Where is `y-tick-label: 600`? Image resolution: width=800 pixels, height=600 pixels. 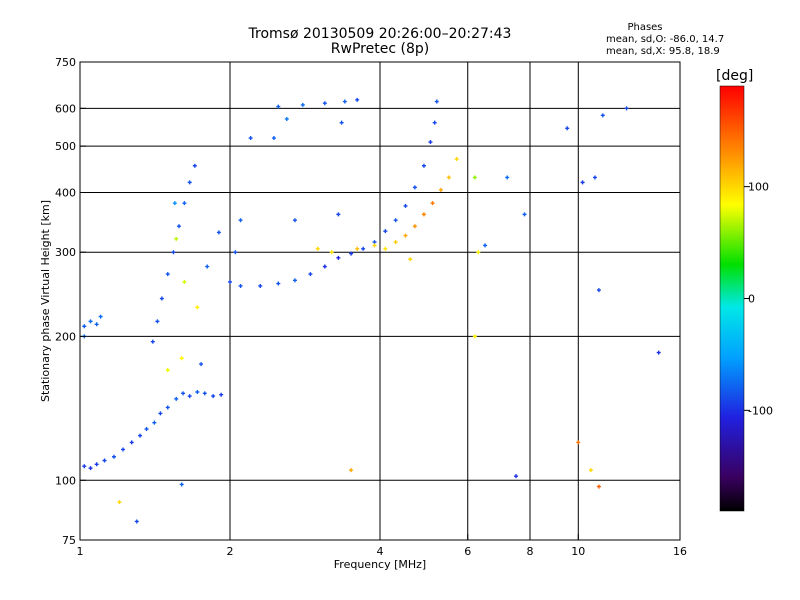
y-tick-label: 600 is located at coordinates (65, 108).